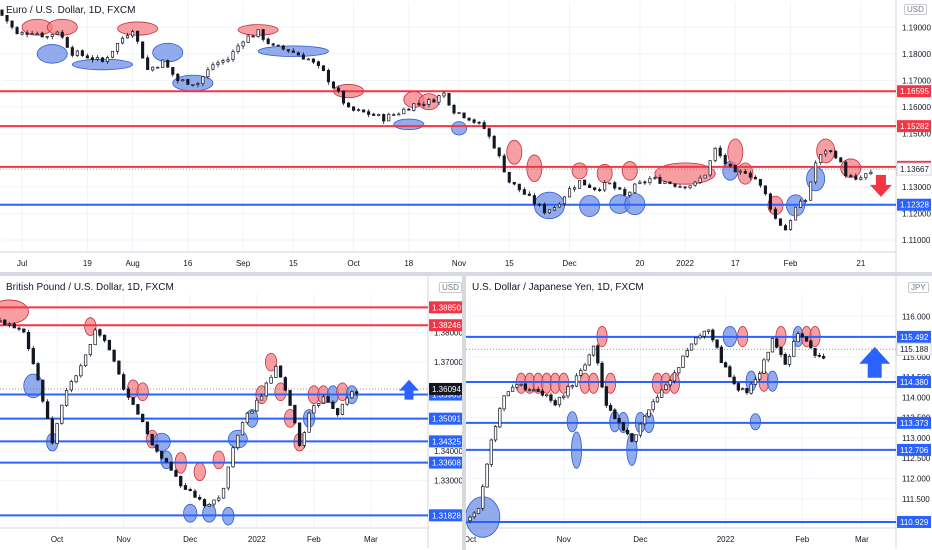 The width and height of the screenshot is (932, 550). What do you see at coordinates (445, 418) in the screenshot?
I see `level-label: 1.35091` at bounding box center [445, 418].